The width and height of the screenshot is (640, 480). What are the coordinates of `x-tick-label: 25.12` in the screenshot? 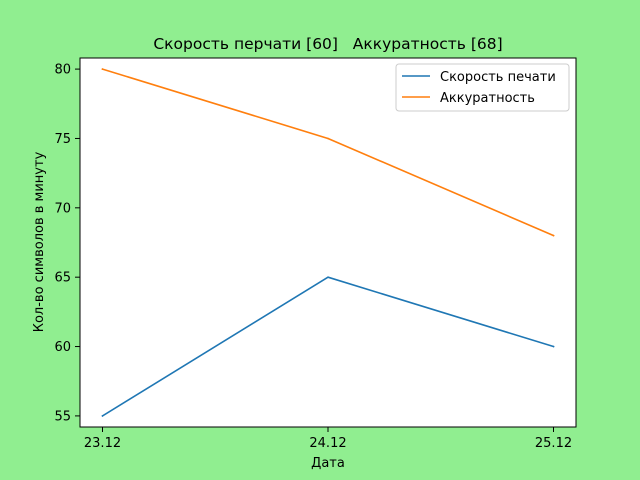 It's located at (553, 443).